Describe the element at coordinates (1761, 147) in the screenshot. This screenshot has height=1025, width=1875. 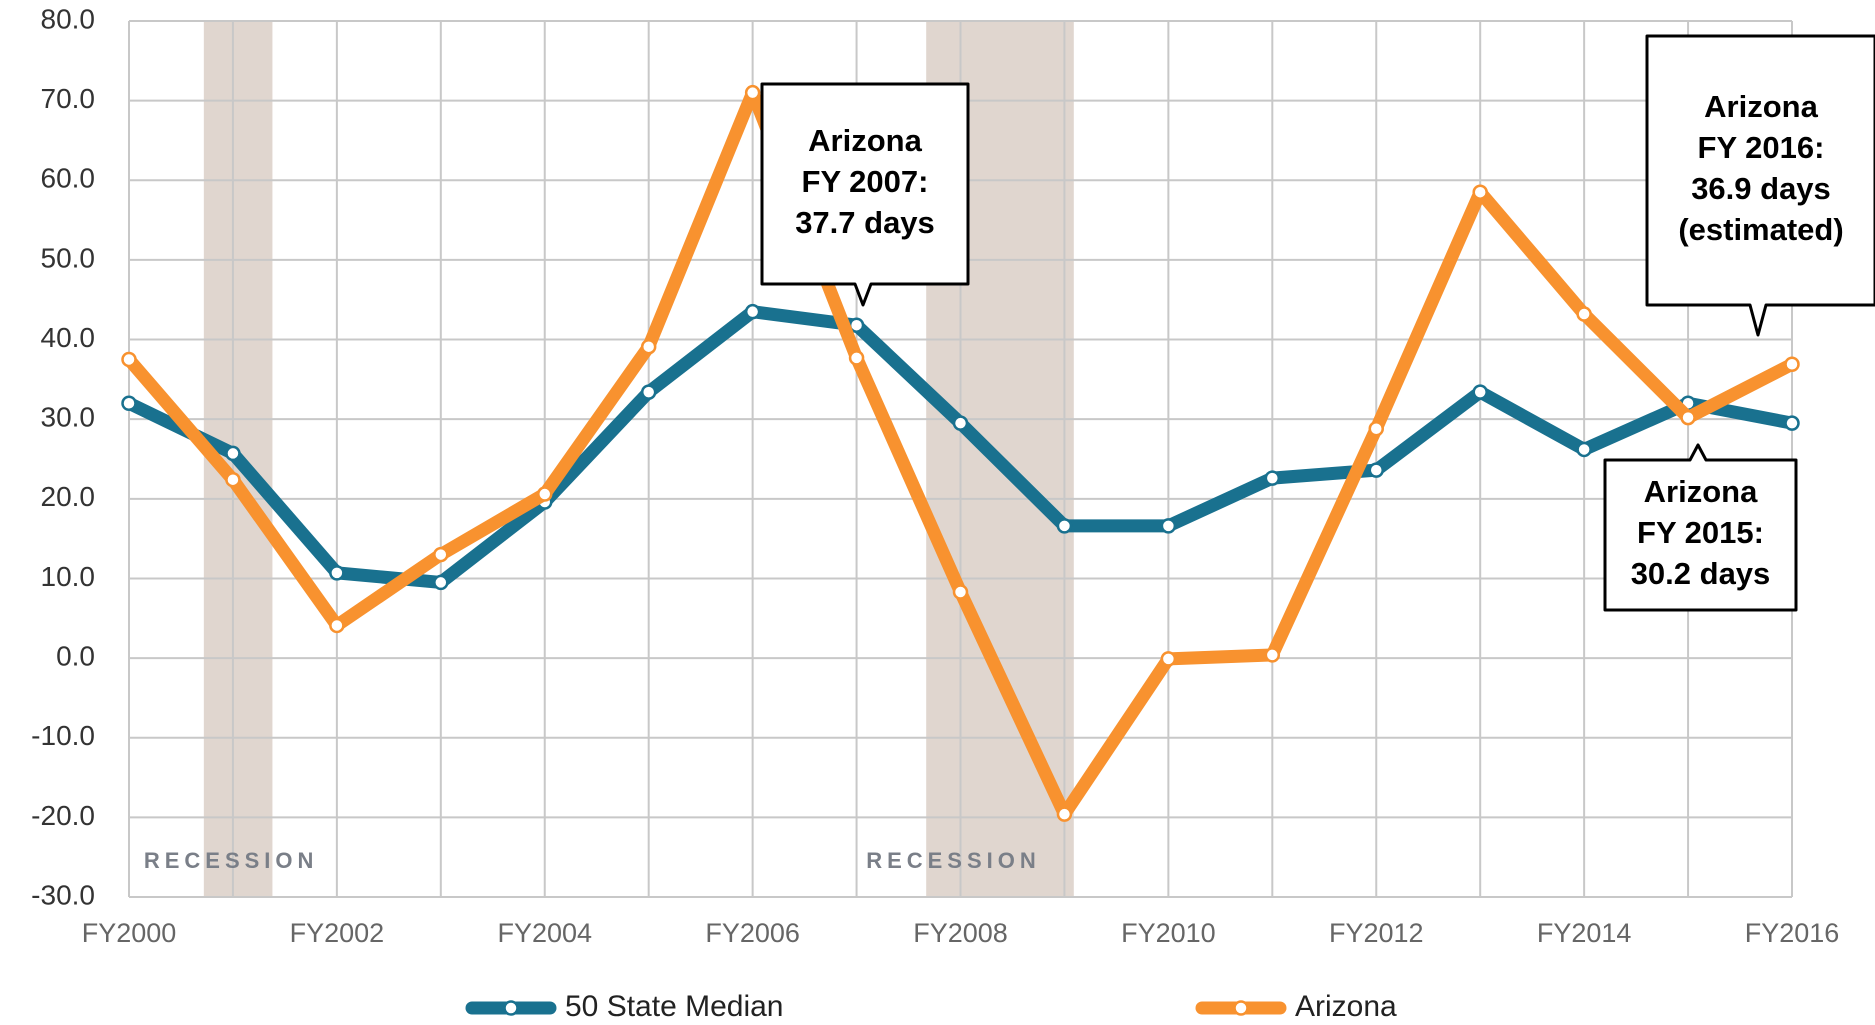
I see `callout-text: FY 2016:` at that location.